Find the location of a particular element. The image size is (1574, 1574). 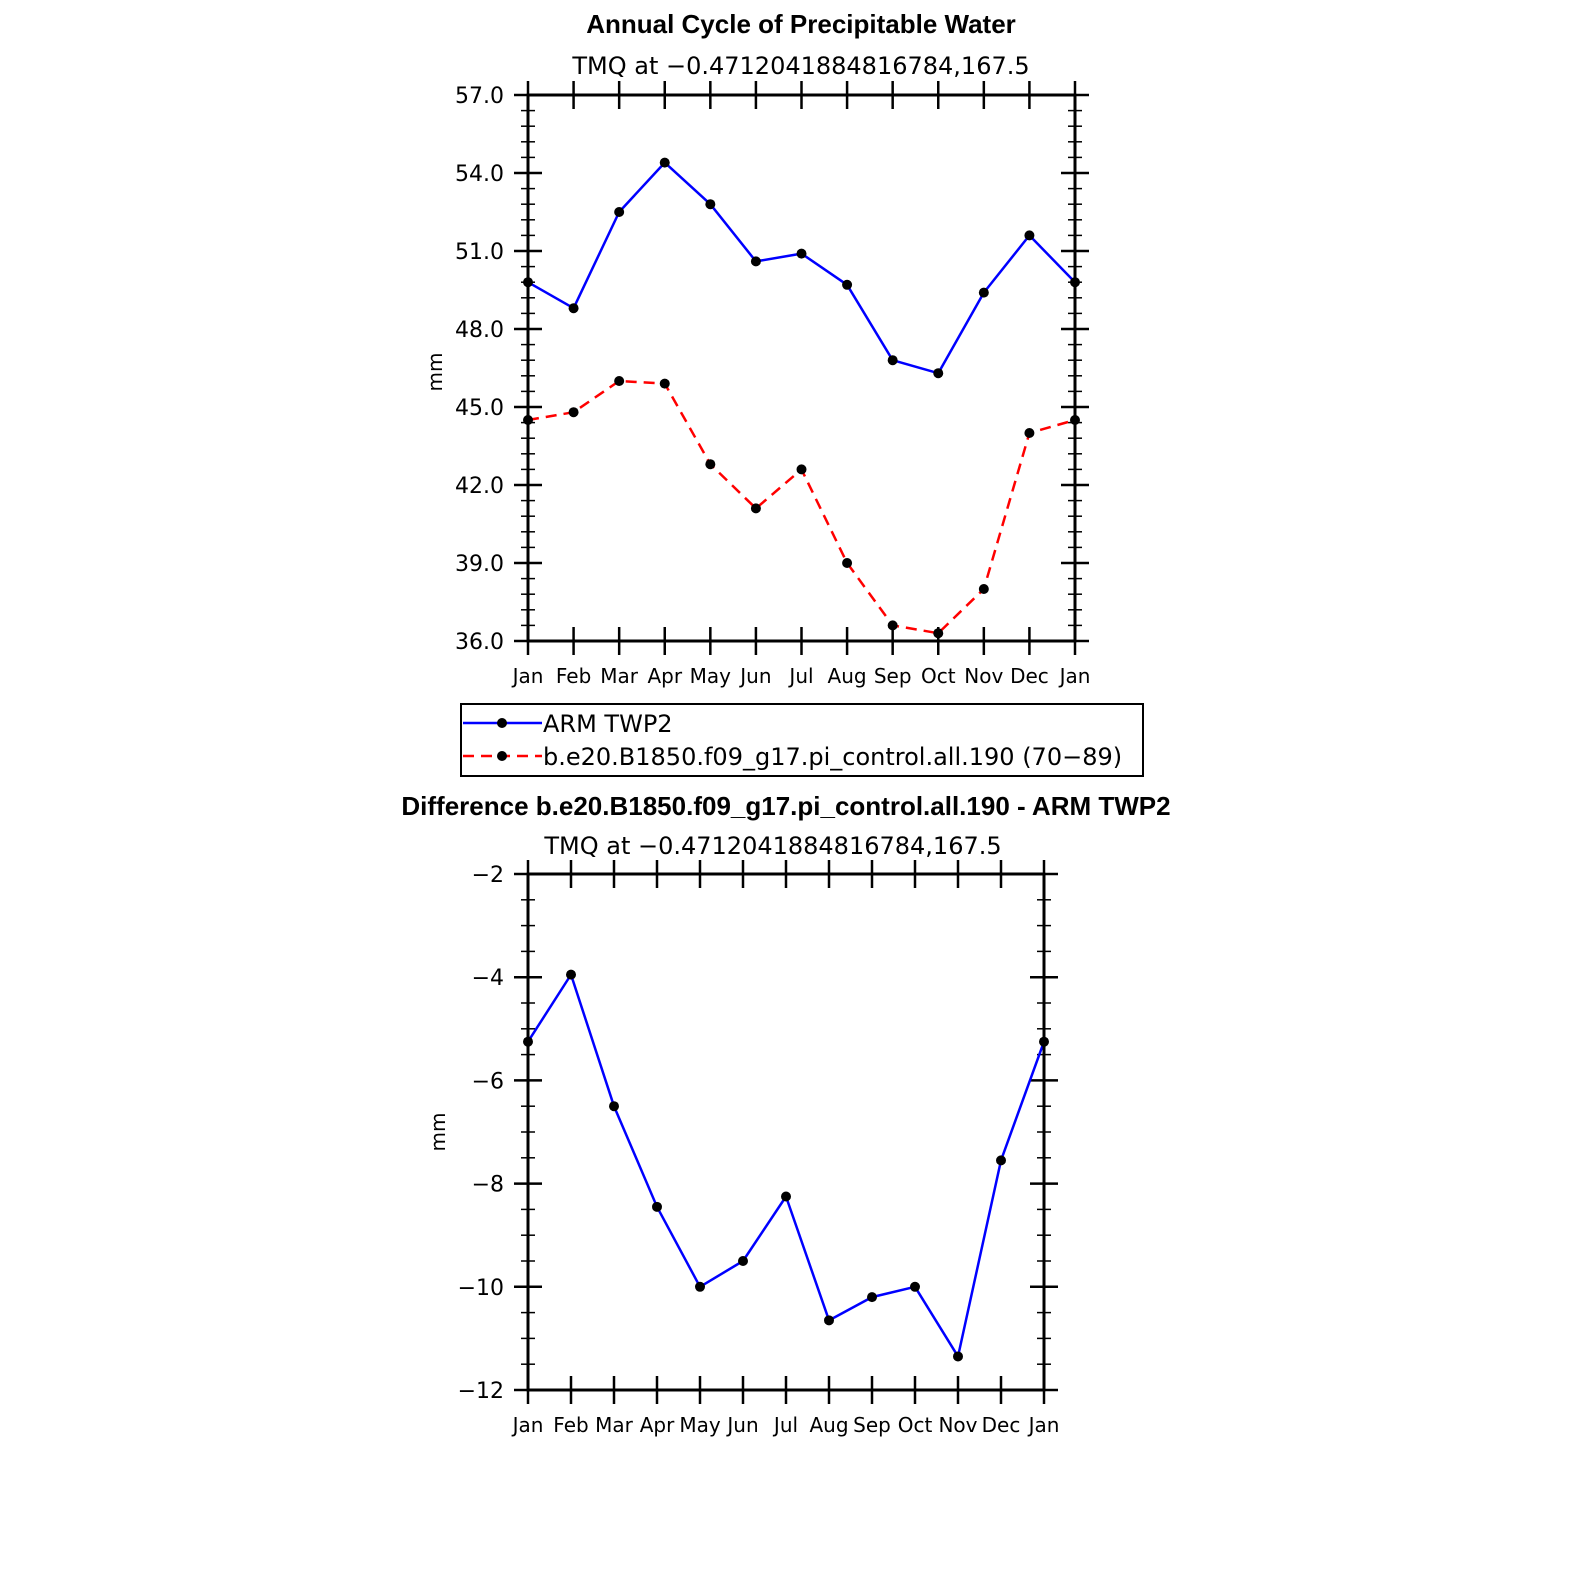

chart-2-plot-frame is located at coordinates (786, 1132).